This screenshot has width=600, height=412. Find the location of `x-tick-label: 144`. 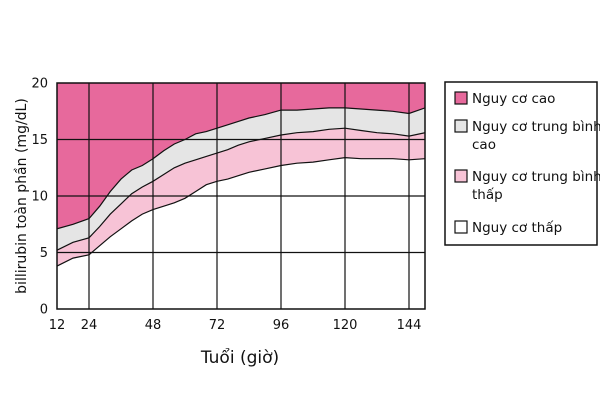

x-tick-label: 144 is located at coordinates (409, 325).